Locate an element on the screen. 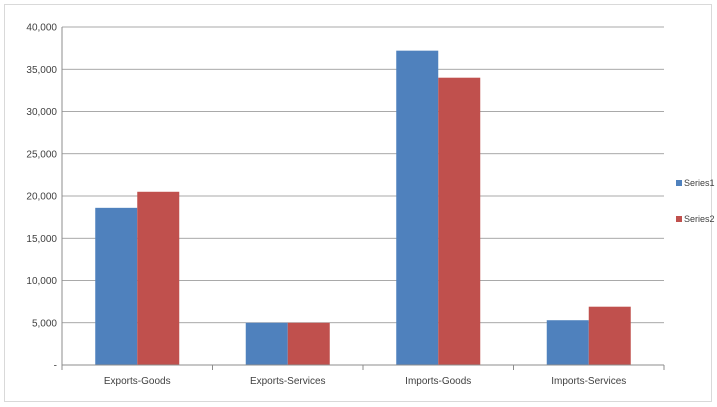 This screenshot has height=407, width=717. legend: Series1 Series2 is located at coordinates (695, 201).